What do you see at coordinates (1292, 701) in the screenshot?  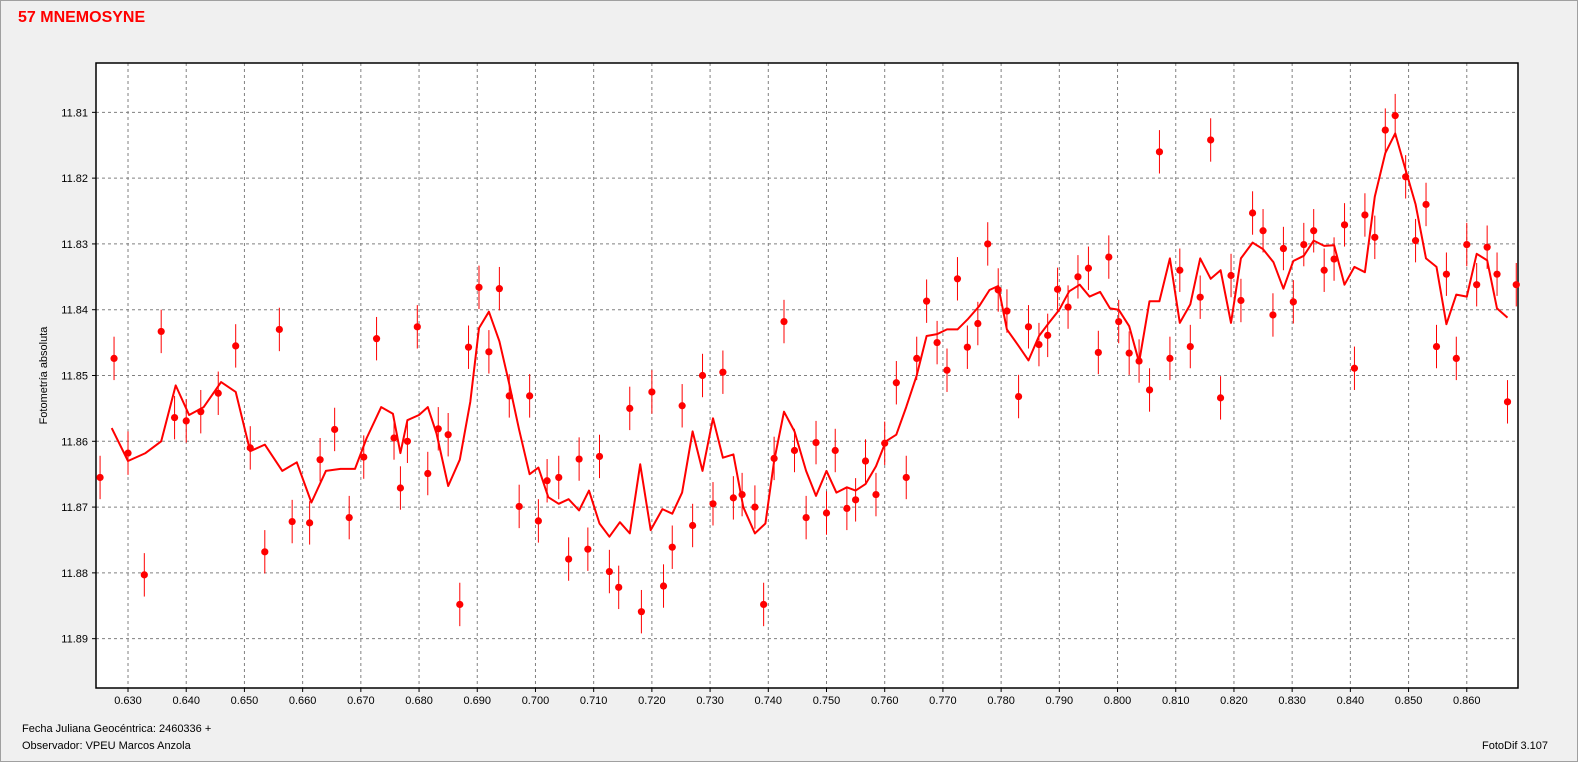 I see `x-tick-label: 0.830` at bounding box center [1292, 701].